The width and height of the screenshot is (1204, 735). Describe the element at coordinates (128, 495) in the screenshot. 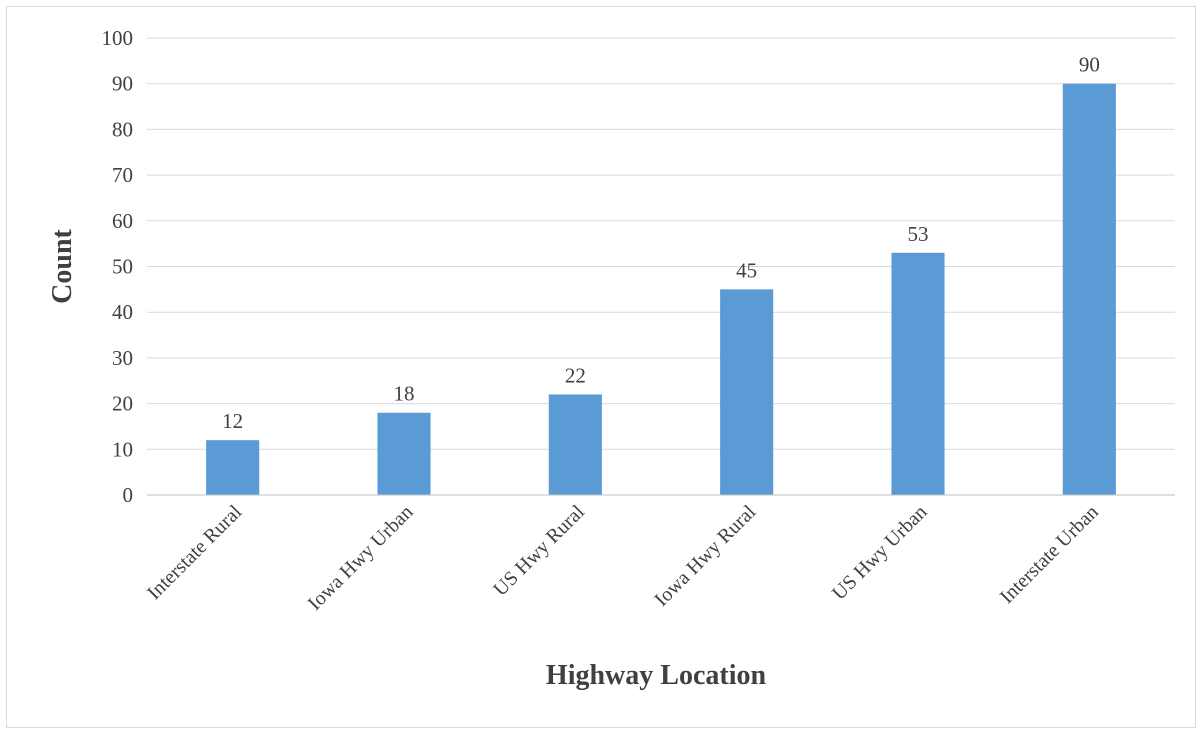

I see `y-tick-label: 0` at that location.